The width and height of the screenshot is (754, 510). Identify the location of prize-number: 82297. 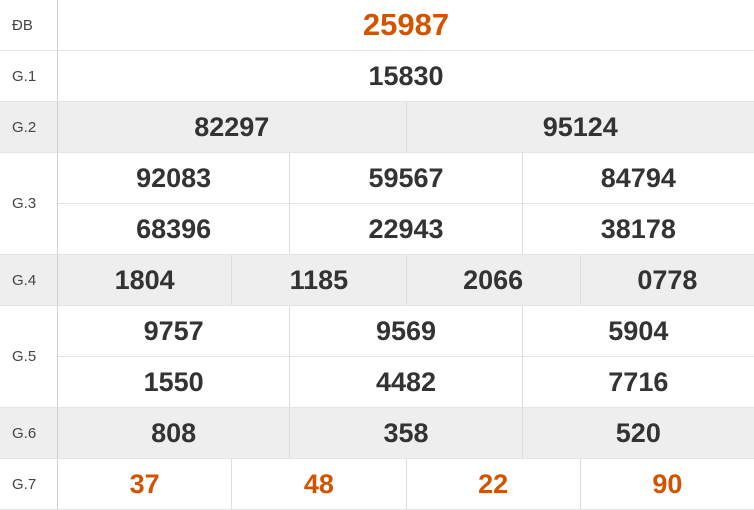
(232, 127).